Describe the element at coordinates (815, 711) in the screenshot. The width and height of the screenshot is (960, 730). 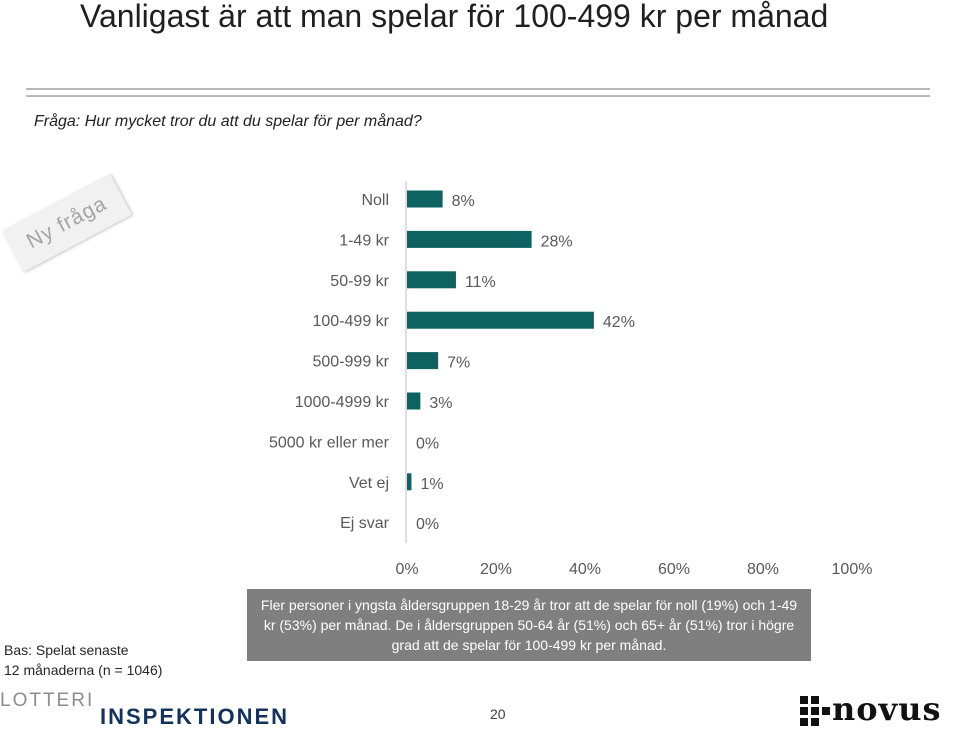
I see `novus-mark-icon` at that location.